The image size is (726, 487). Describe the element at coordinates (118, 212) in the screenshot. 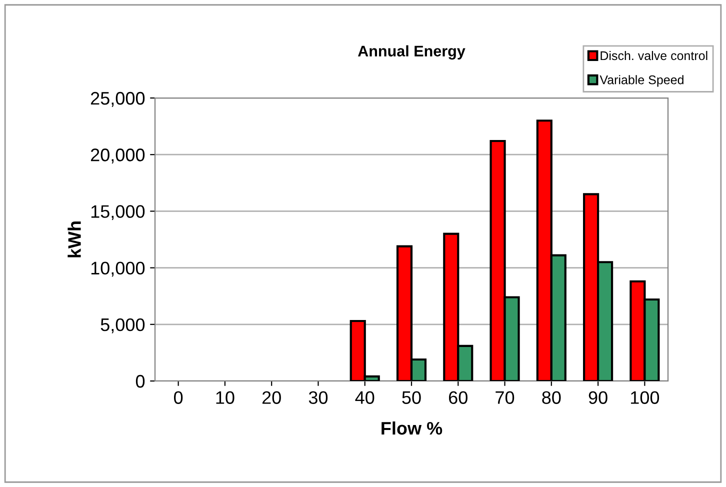

I see `y-tick-label: 15,000` at that location.